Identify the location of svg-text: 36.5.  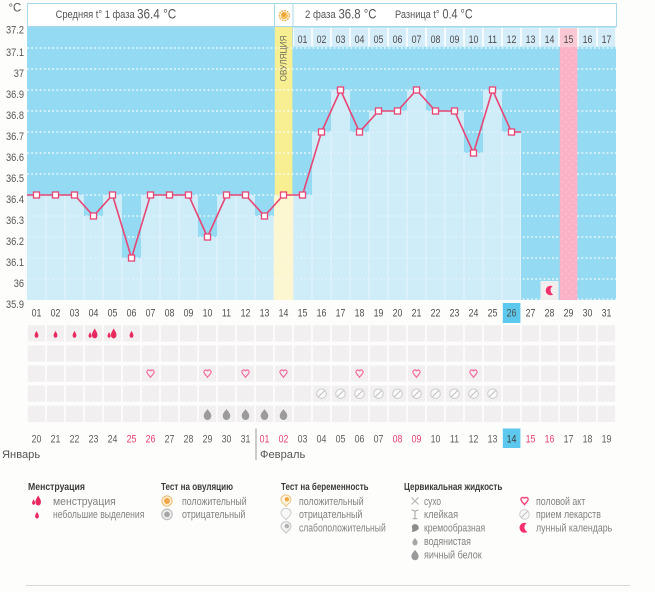
(15, 179).